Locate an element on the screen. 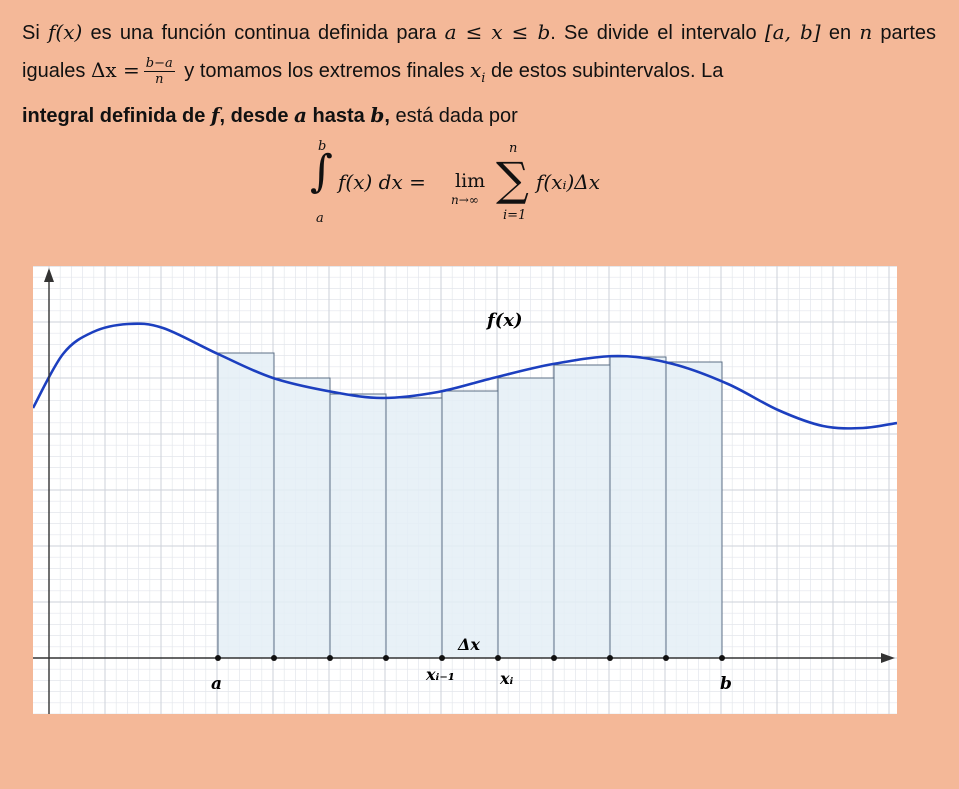 The height and width of the screenshot is (789, 959). limit-label: lim is located at coordinates (470, 181).